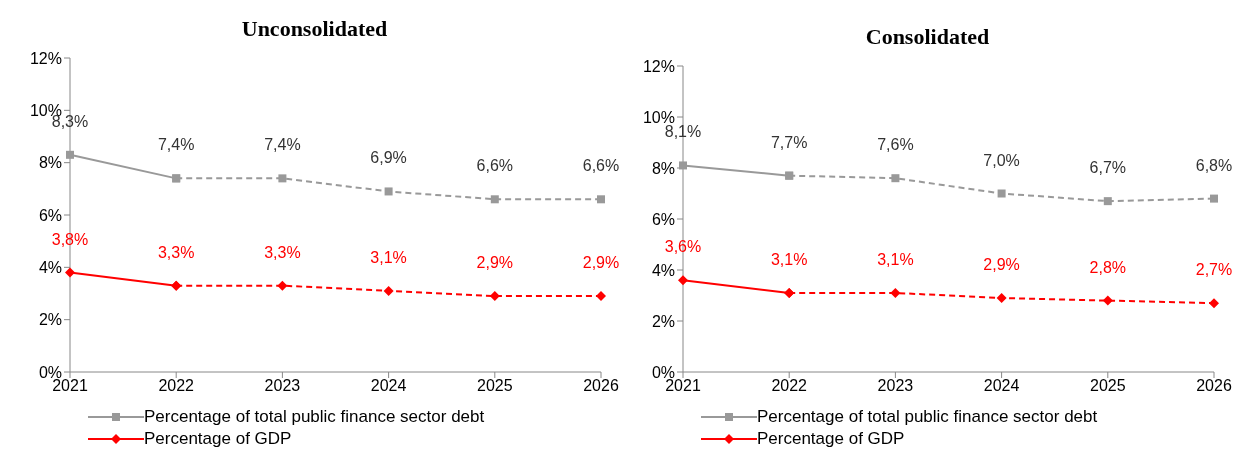 This screenshot has height=465, width=1243. I want to click on data-label: 3,6%, so click(683, 247).